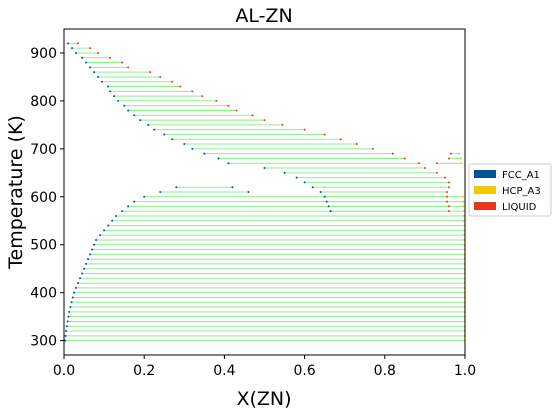 This screenshot has height=416, width=552. Describe the element at coordinates (304, 371) in the screenshot. I see `x-tick-label-3: 0.6` at that location.